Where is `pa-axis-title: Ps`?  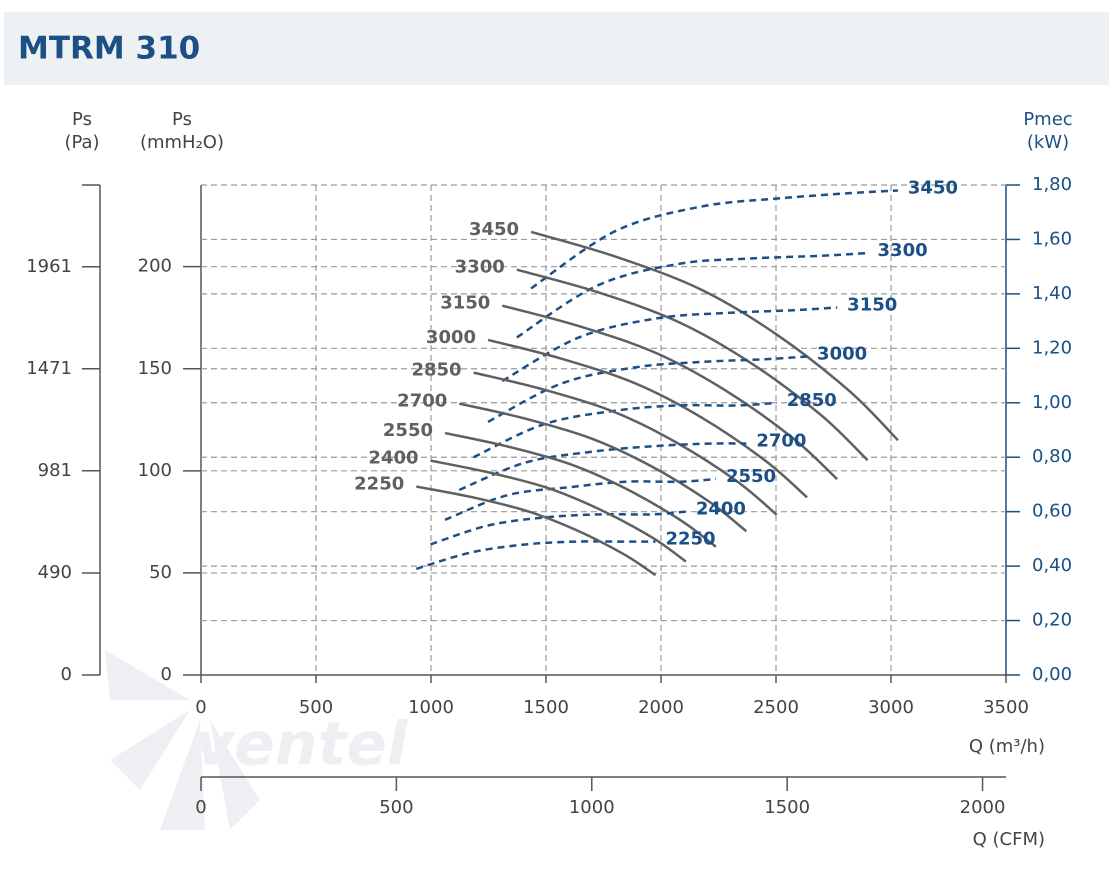 pa-axis-title: Ps is located at coordinates (82, 119).